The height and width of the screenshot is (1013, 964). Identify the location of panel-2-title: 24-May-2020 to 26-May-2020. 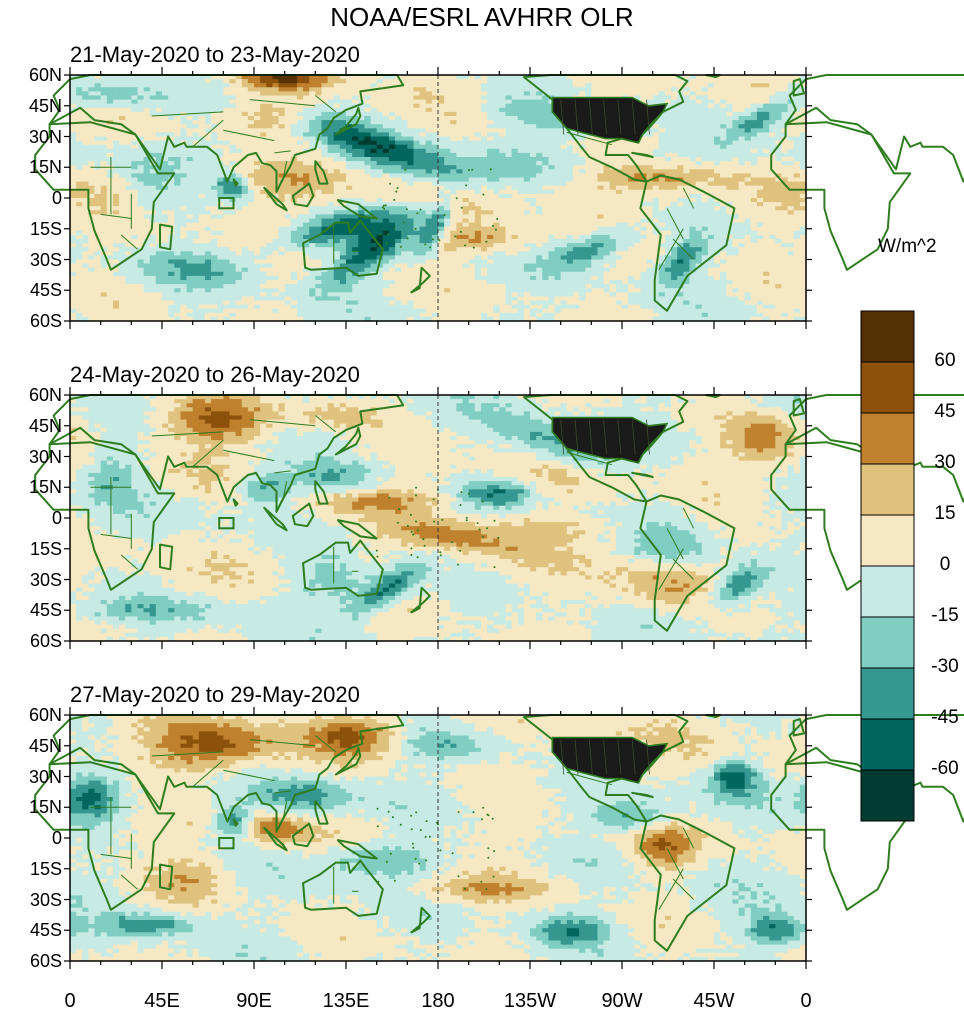
(215, 375).